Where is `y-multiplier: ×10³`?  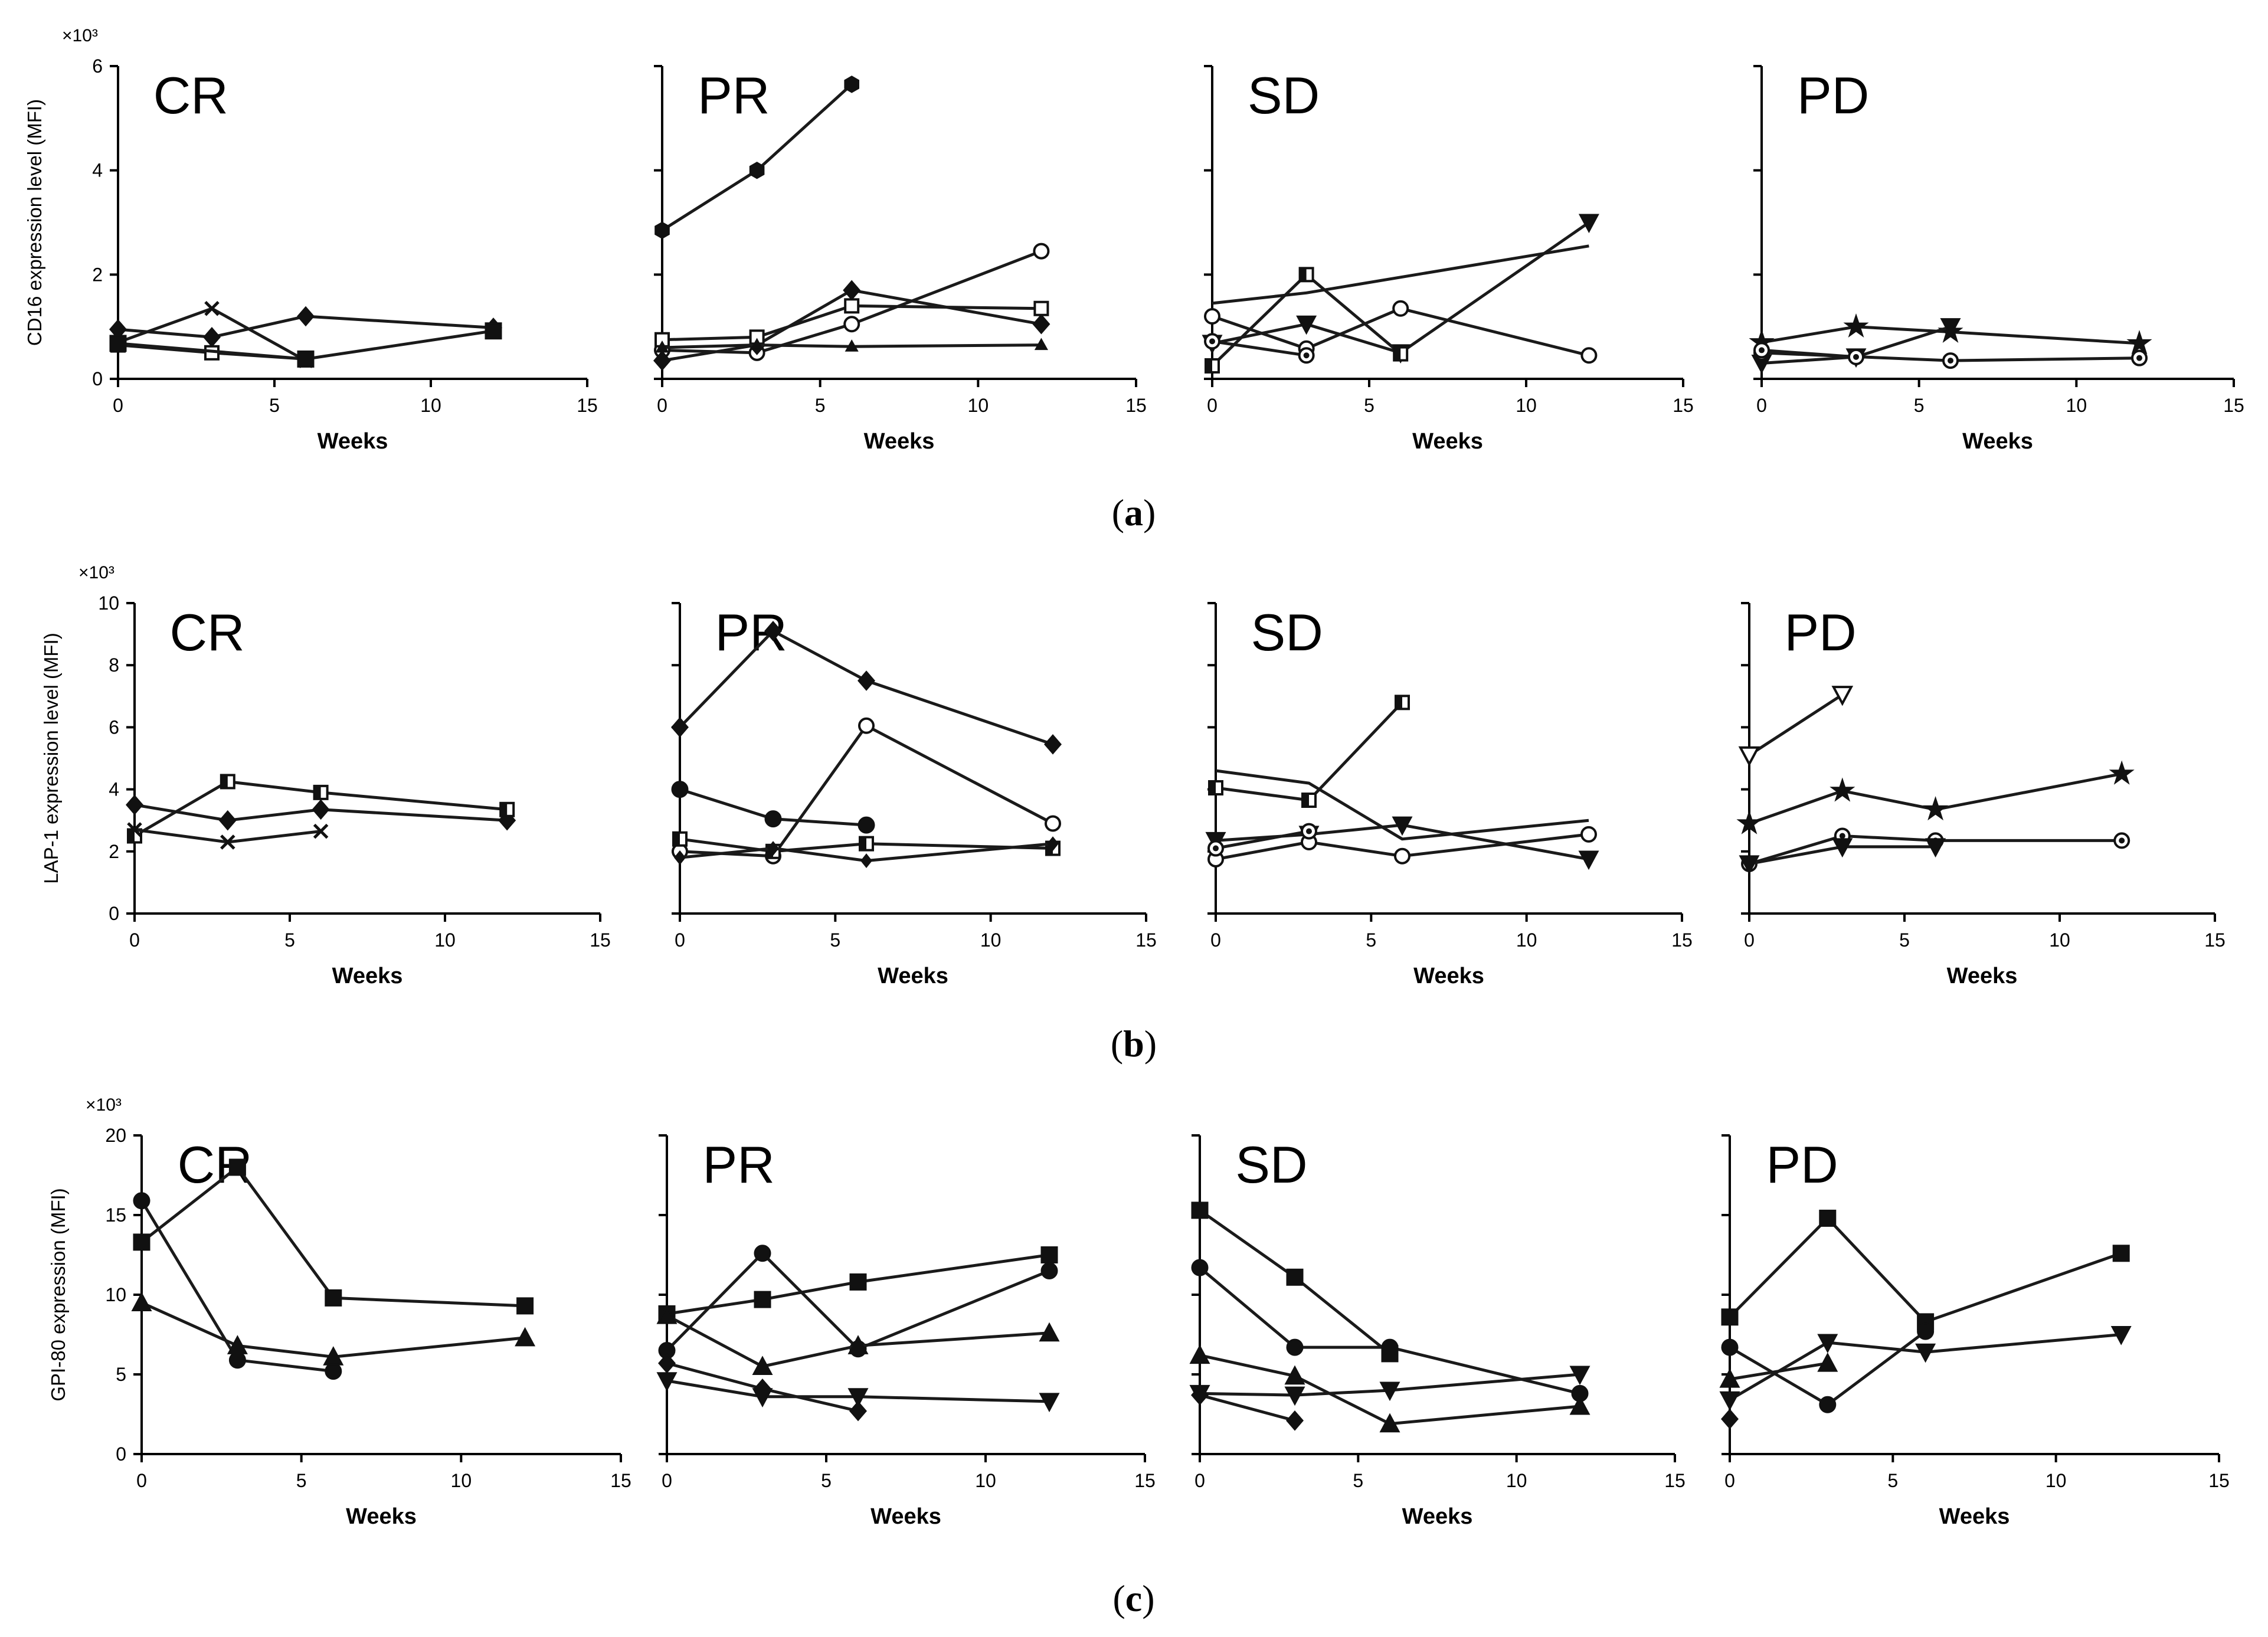 y-multiplier: ×10³ is located at coordinates (104, 1105).